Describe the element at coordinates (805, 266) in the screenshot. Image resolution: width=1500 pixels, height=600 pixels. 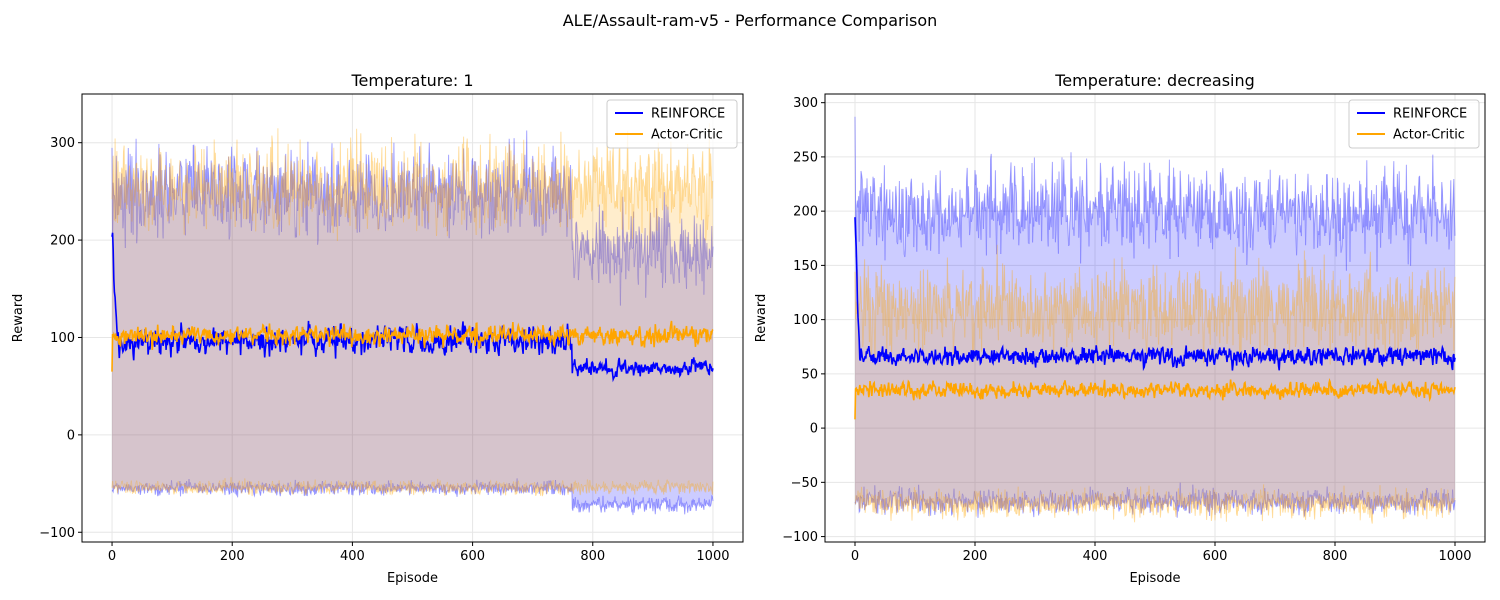
I see `y-tick-label: 150` at that location.